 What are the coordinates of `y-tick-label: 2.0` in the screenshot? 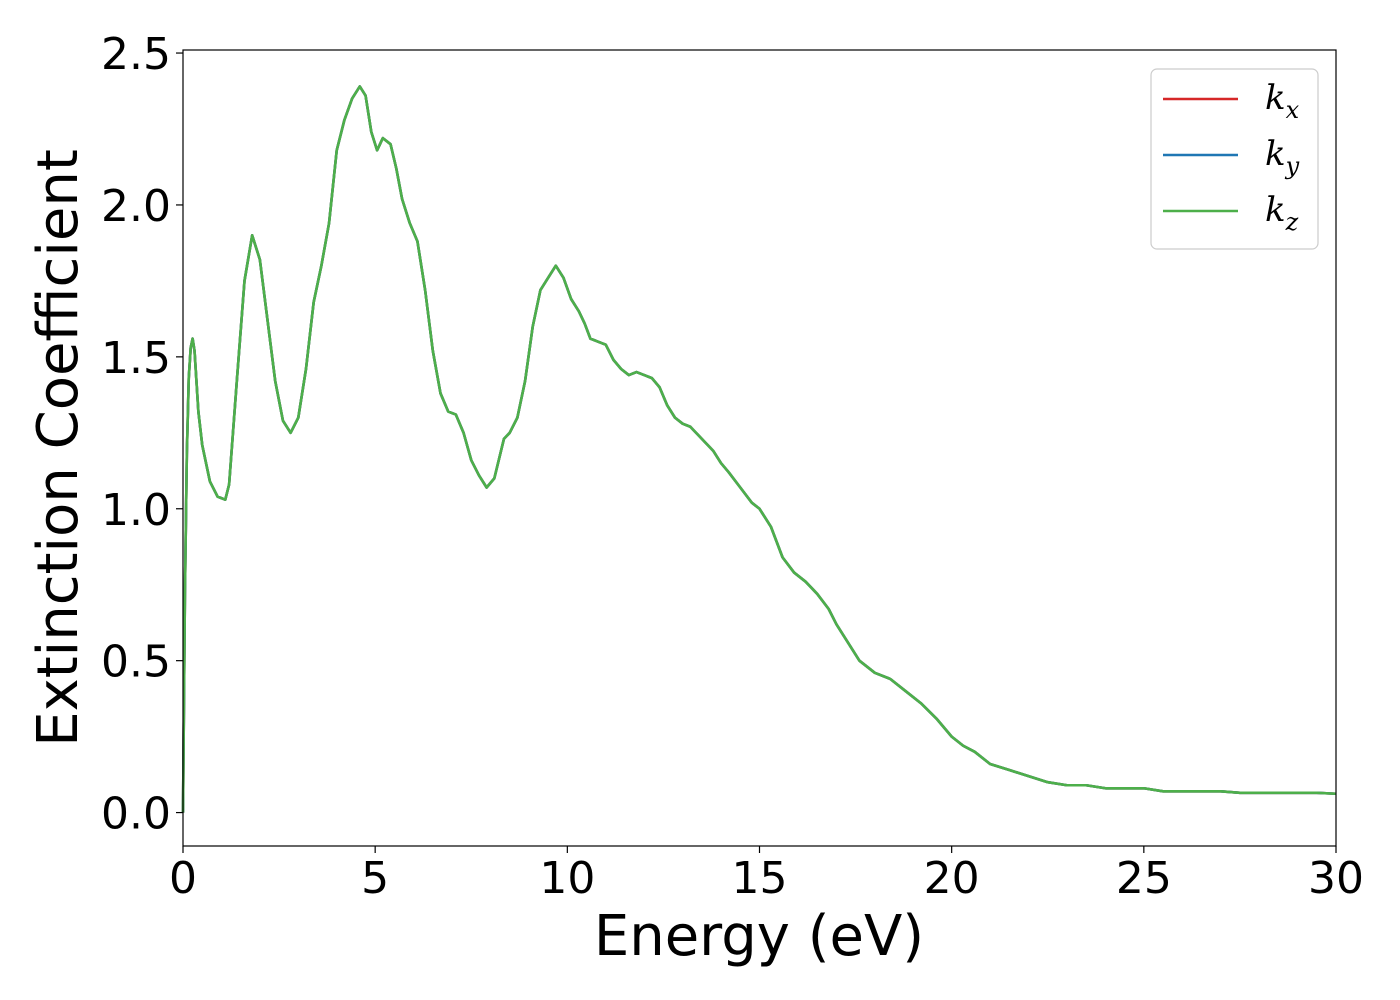 It's located at (136, 206).